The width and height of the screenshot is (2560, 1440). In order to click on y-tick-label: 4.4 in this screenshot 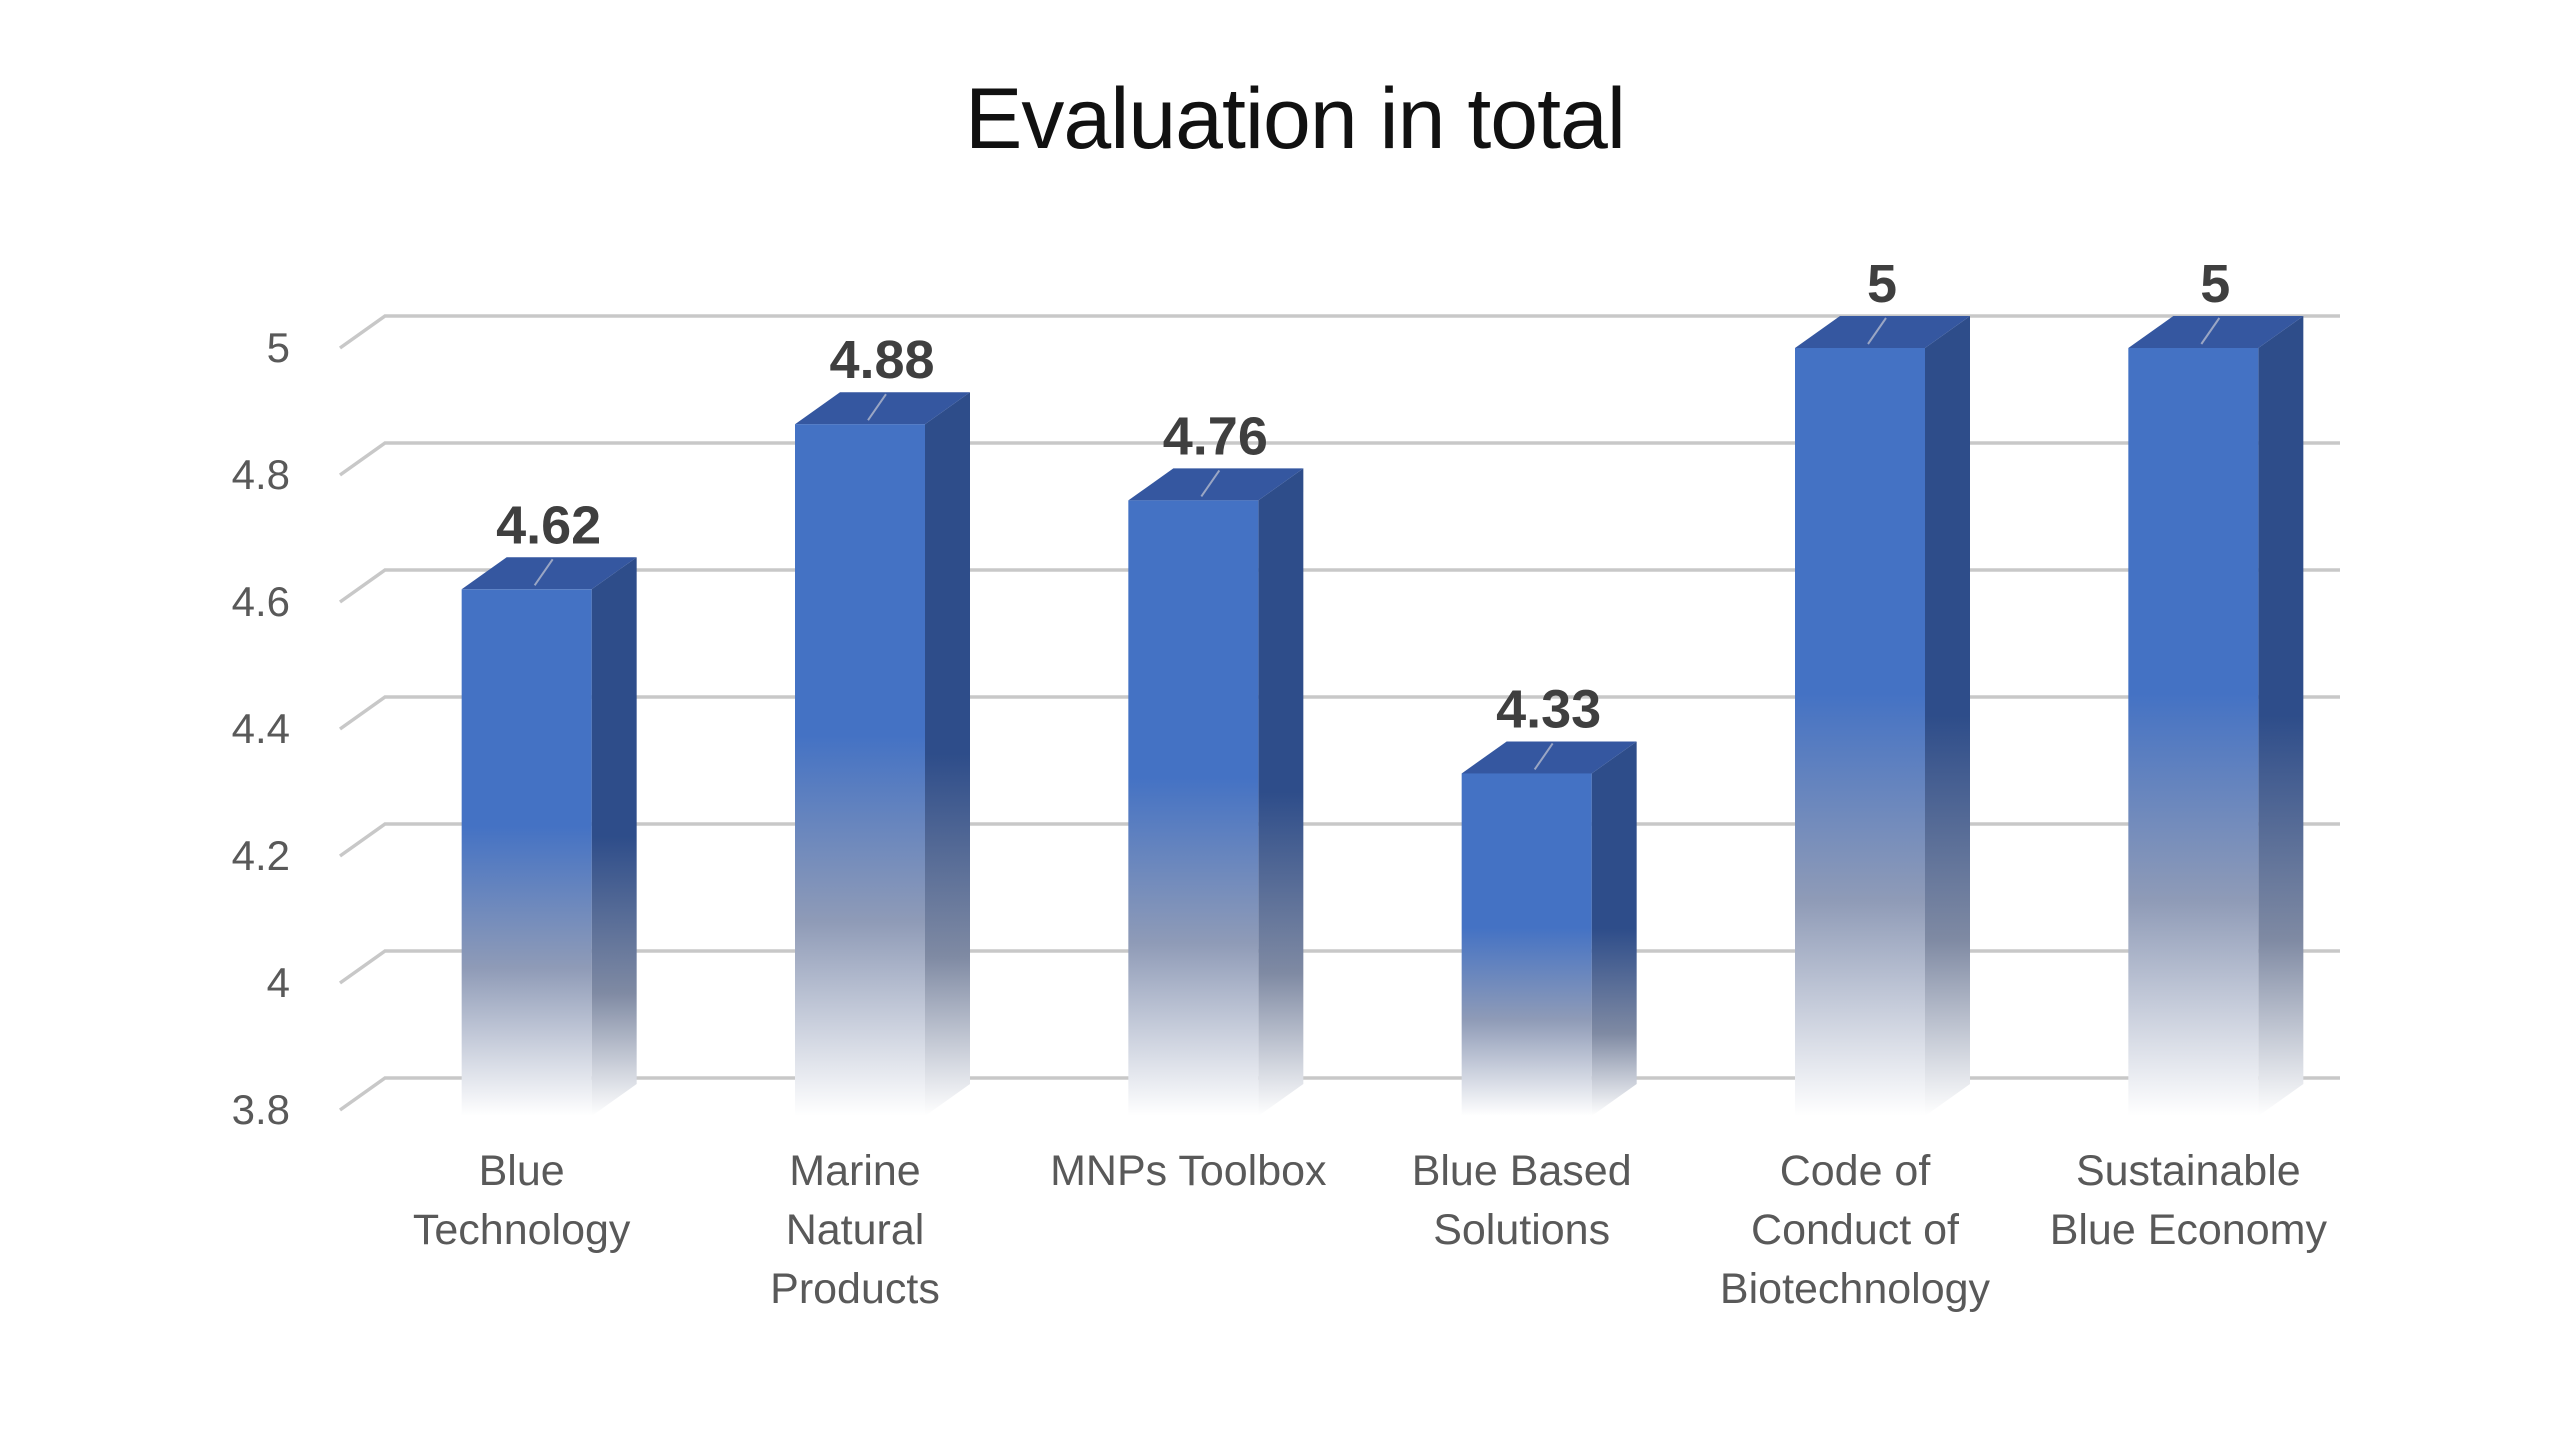, I will do `click(261, 728)`.